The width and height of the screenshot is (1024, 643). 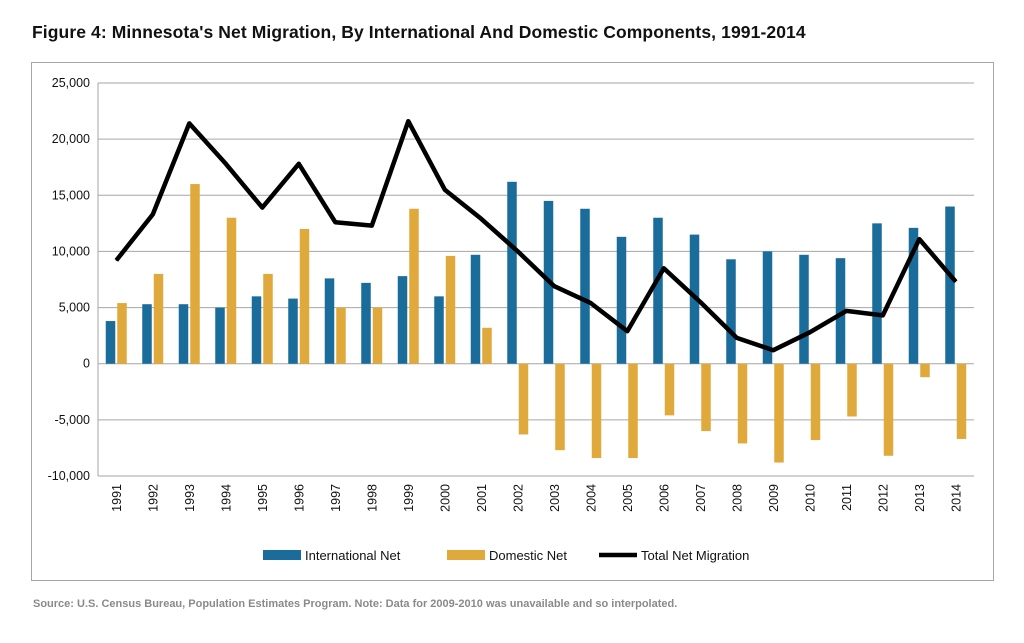 I want to click on y-tick-label: 0, so click(x=86, y=364).